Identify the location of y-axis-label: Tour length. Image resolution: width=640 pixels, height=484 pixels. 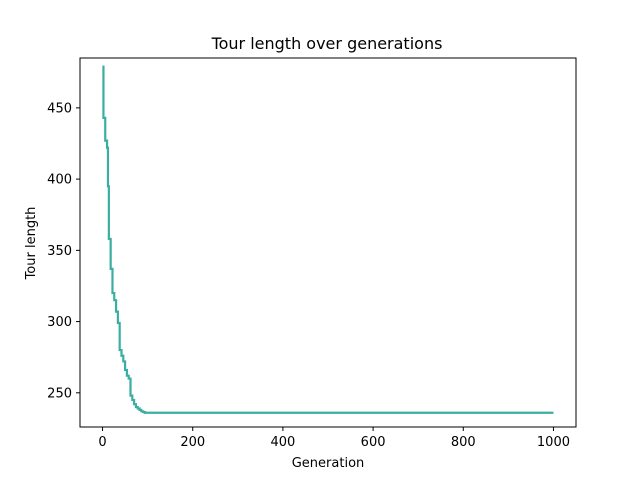
(31, 244).